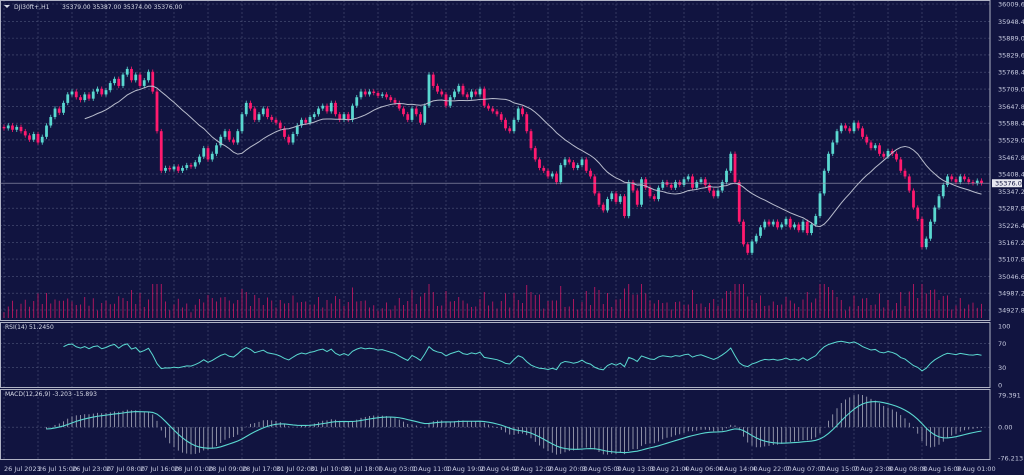 This screenshot has height=475, width=1024. I want to click on x-tick-label: 3 Aug 21:00, so click(670, 469).